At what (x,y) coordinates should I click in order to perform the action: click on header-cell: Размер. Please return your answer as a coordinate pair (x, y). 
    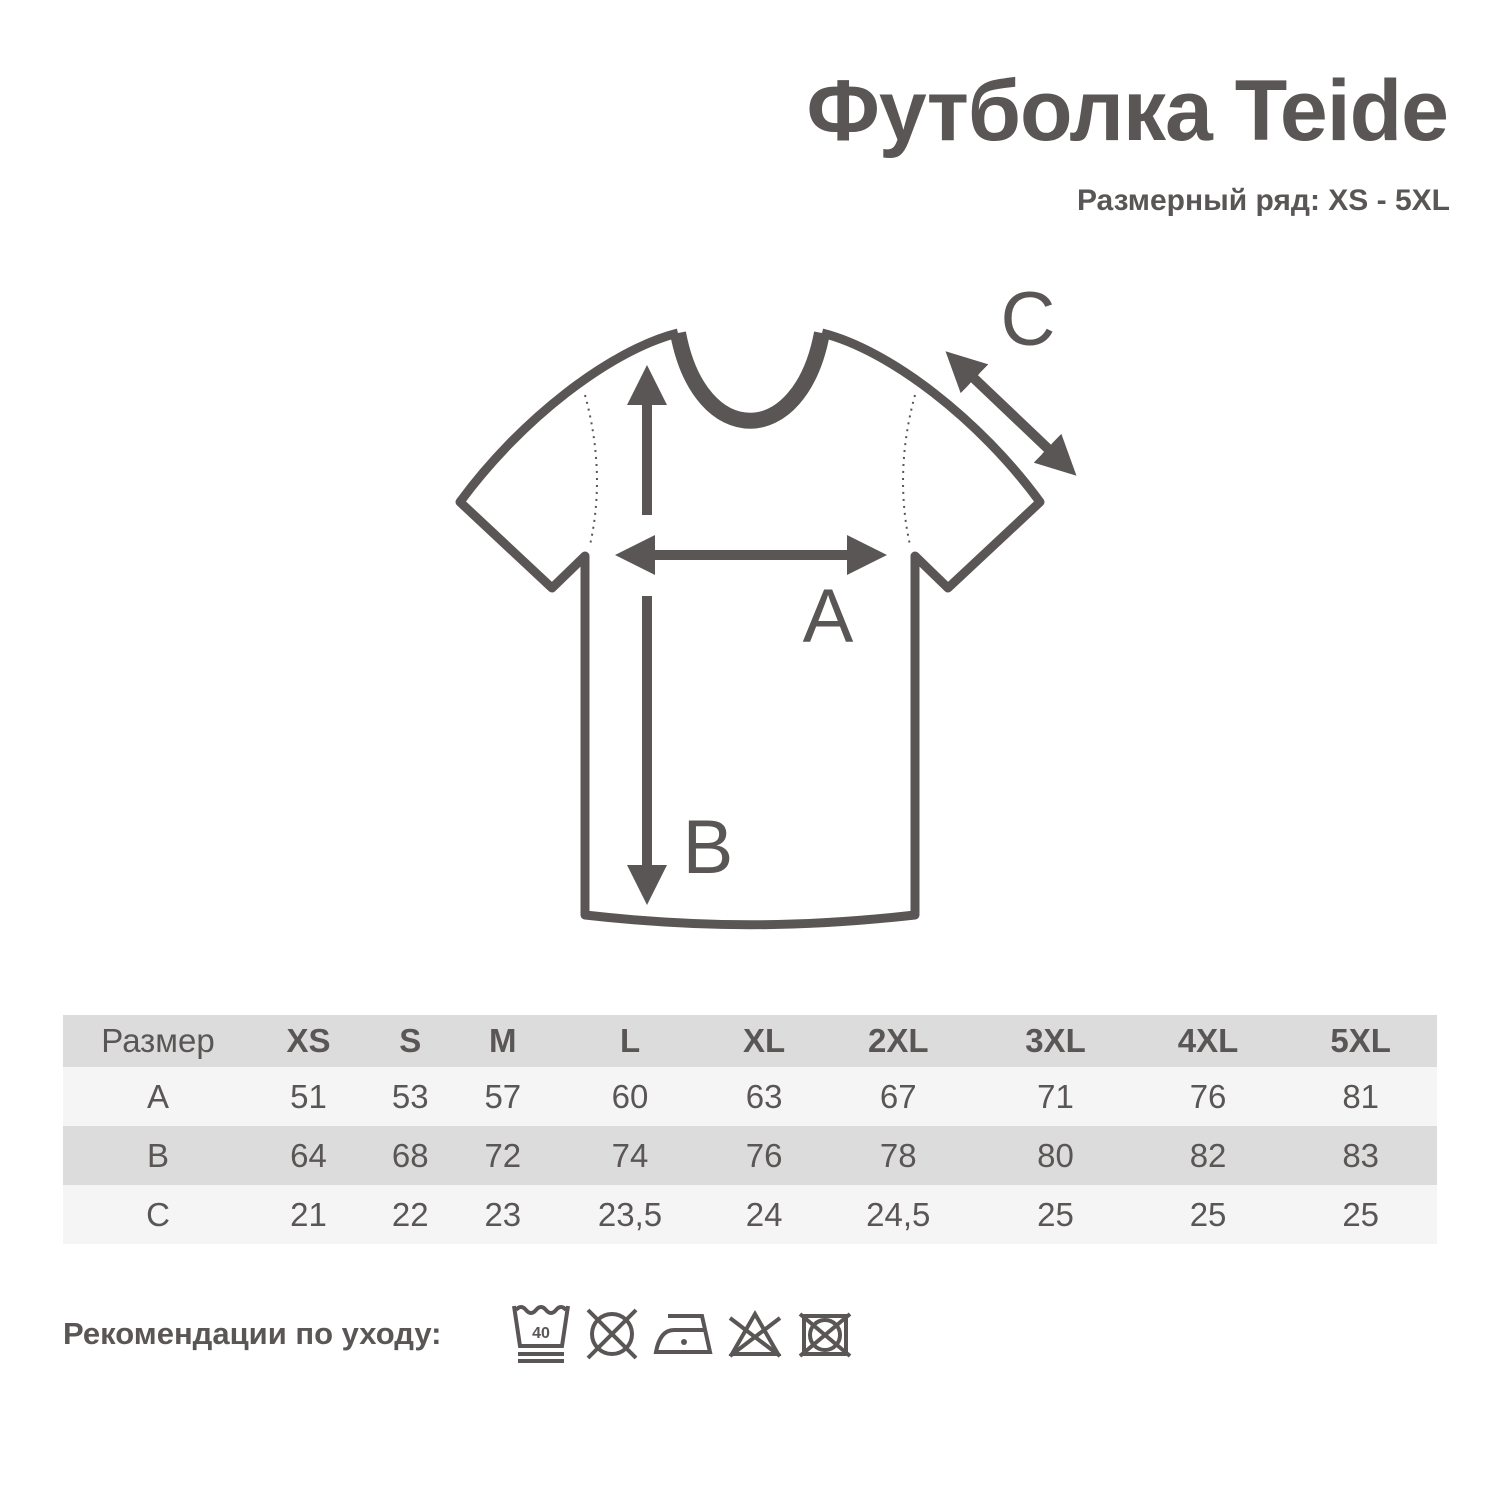
    Looking at the image, I should click on (158, 1041).